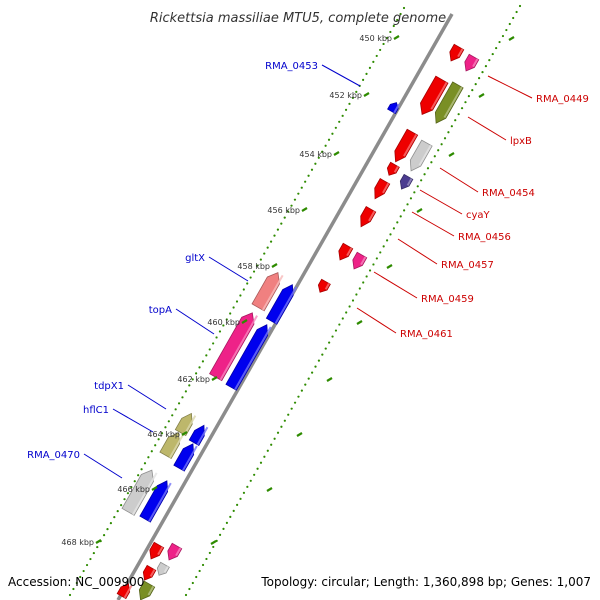  What do you see at coordinates (124, 591) in the screenshot?
I see `gene-lower-f` at bounding box center [124, 591].